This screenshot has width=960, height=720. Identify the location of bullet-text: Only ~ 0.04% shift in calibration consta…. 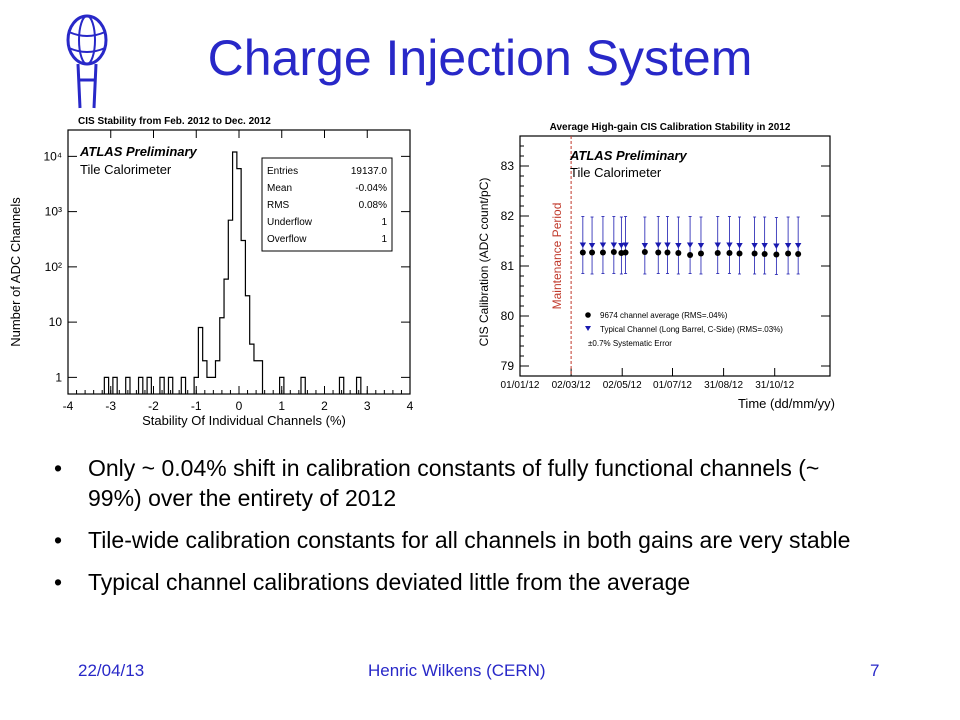
(454, 483).